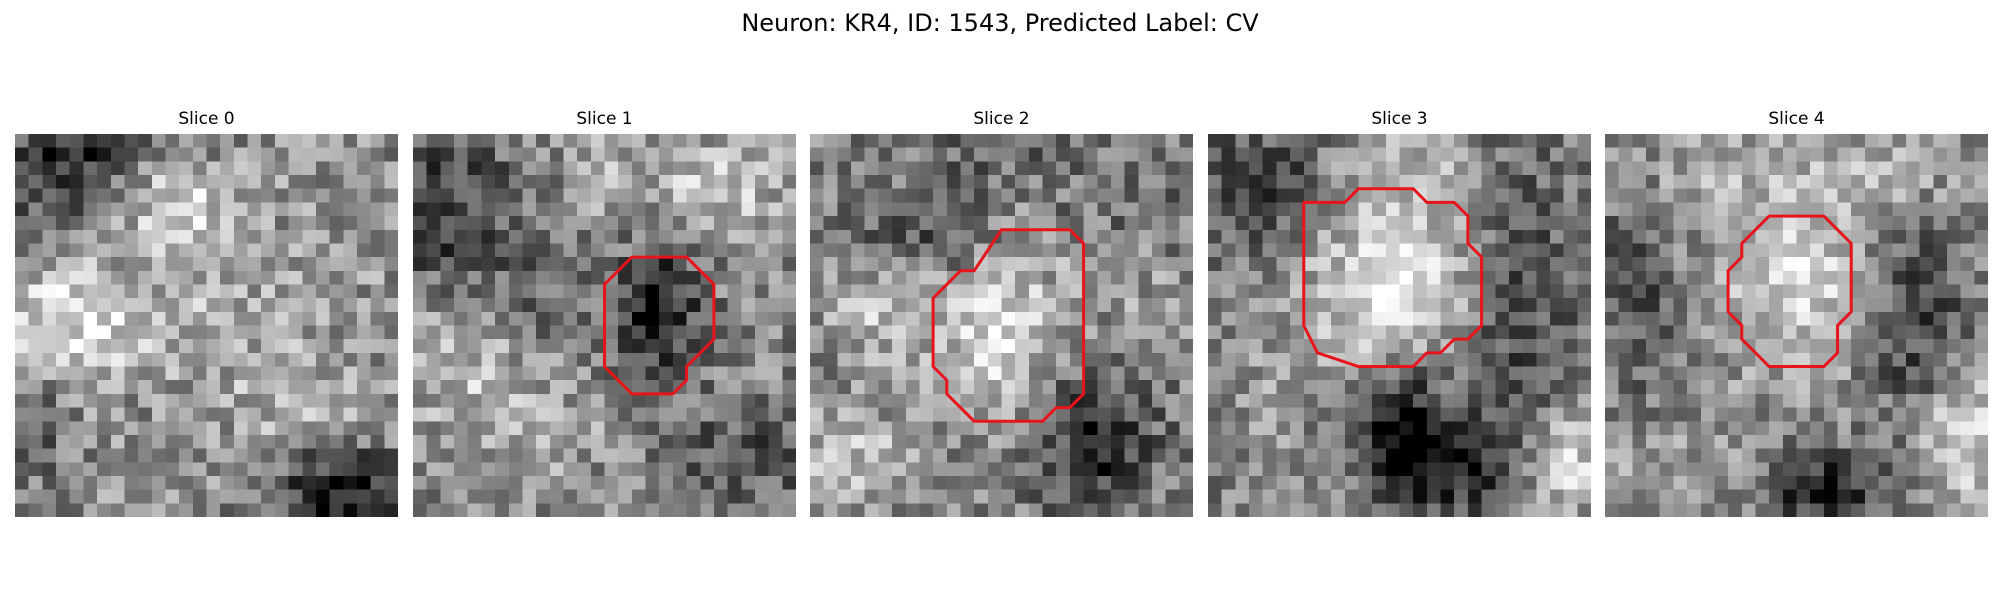 The image size is (2000, 600). I want to click on slice-title-1: Slice 1, so click(604, 119).